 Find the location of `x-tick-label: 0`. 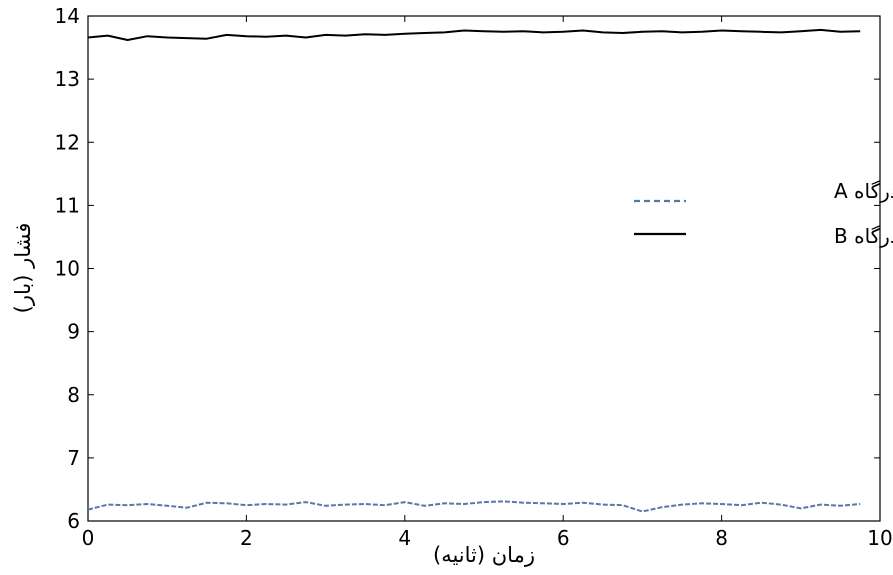

x-tick-label: 0 is located at coordinates (88, 538).